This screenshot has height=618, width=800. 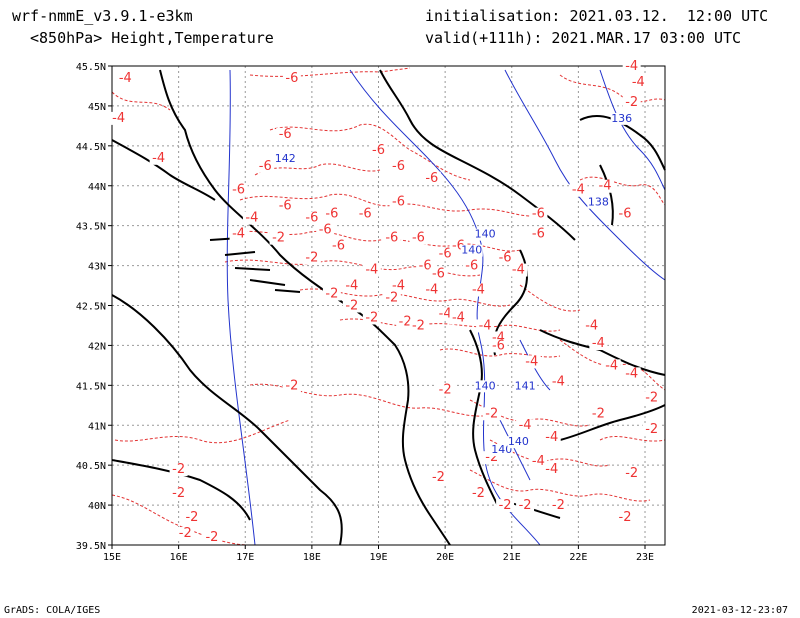 I want to click on lon-tick-label: 22E, so click(x=578, y=557).